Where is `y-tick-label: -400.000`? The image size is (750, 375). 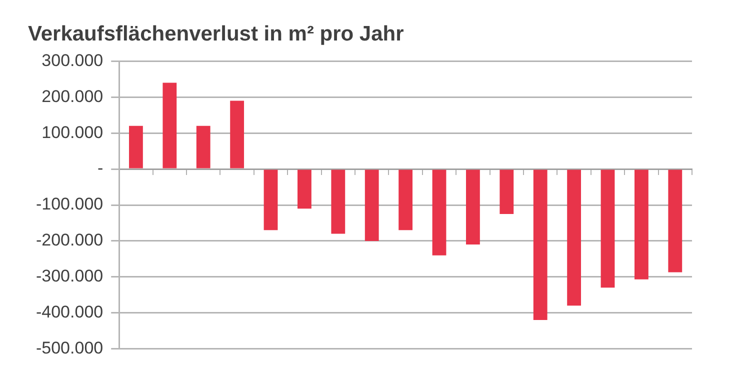 y-tick-label: -400.000 is located at coordinates (70, 312).